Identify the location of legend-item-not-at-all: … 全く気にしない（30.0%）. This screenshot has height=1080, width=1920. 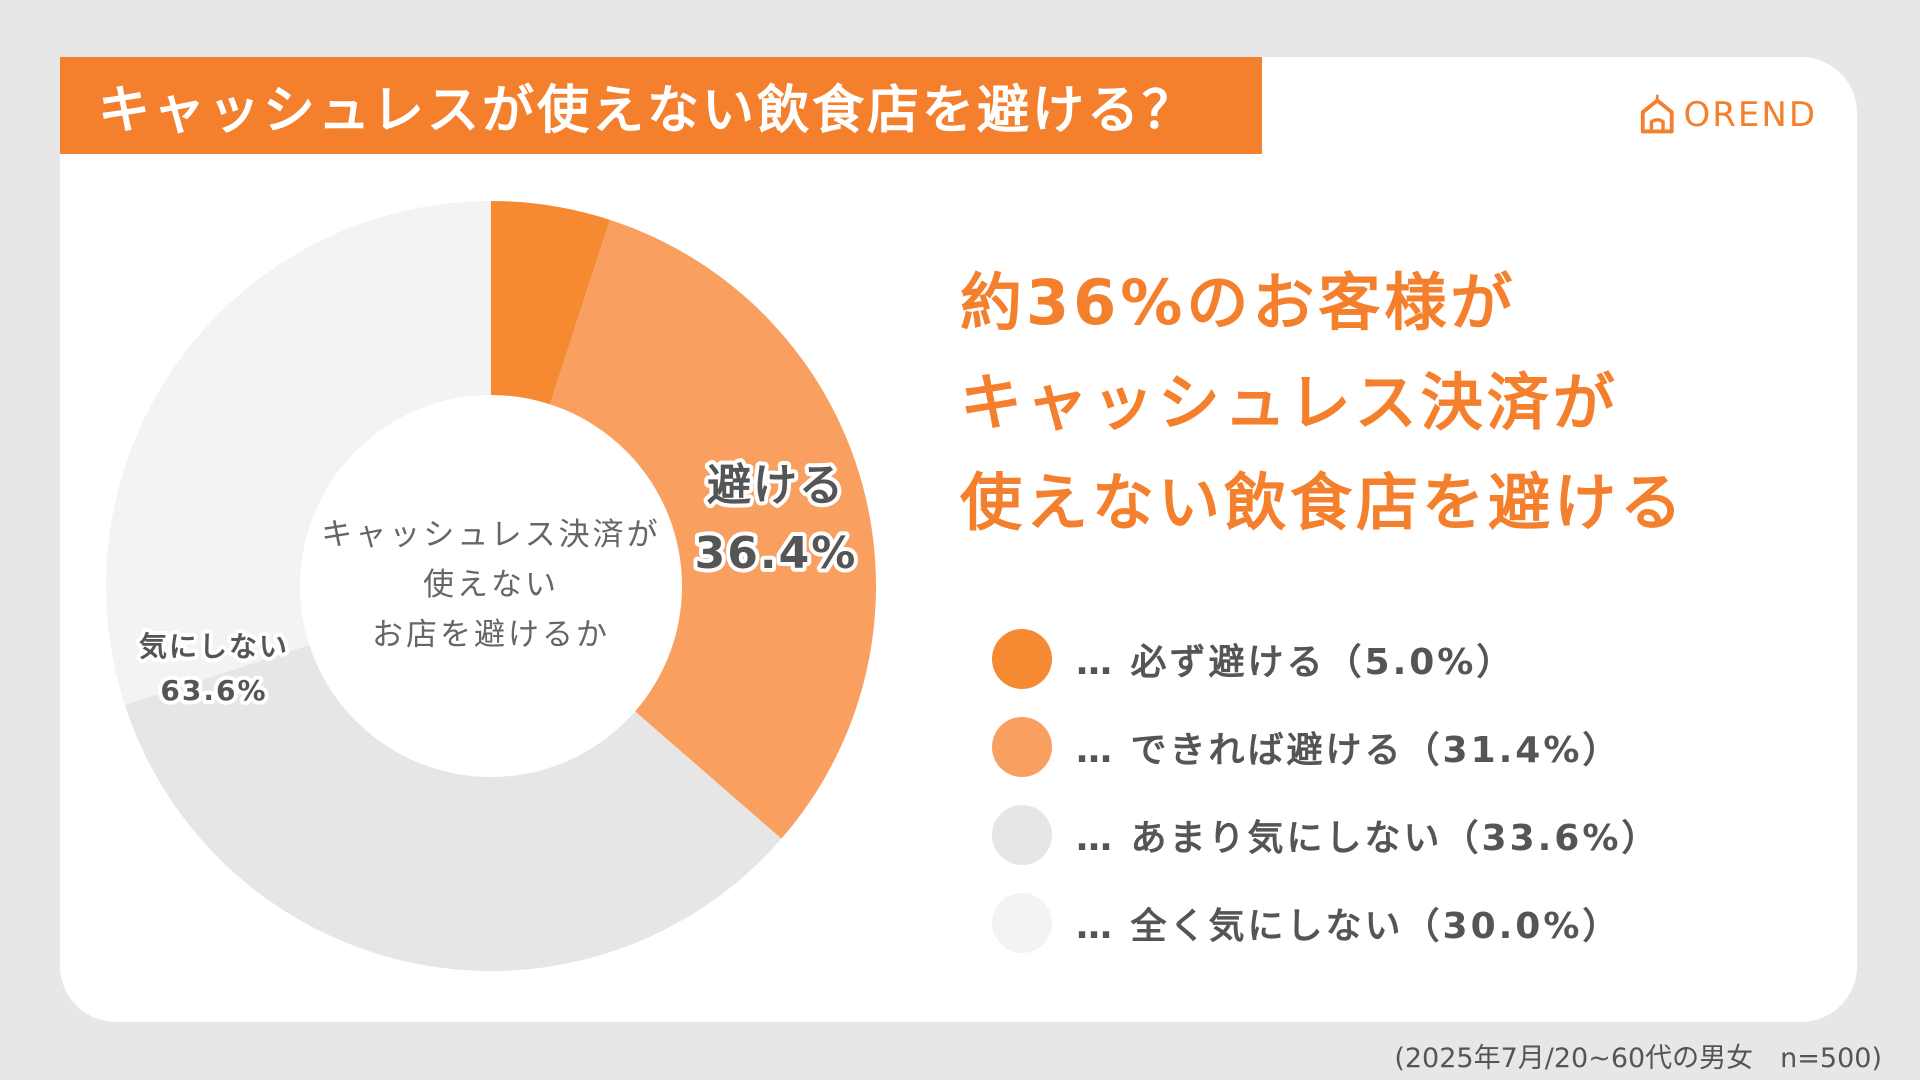
(1326, 923).